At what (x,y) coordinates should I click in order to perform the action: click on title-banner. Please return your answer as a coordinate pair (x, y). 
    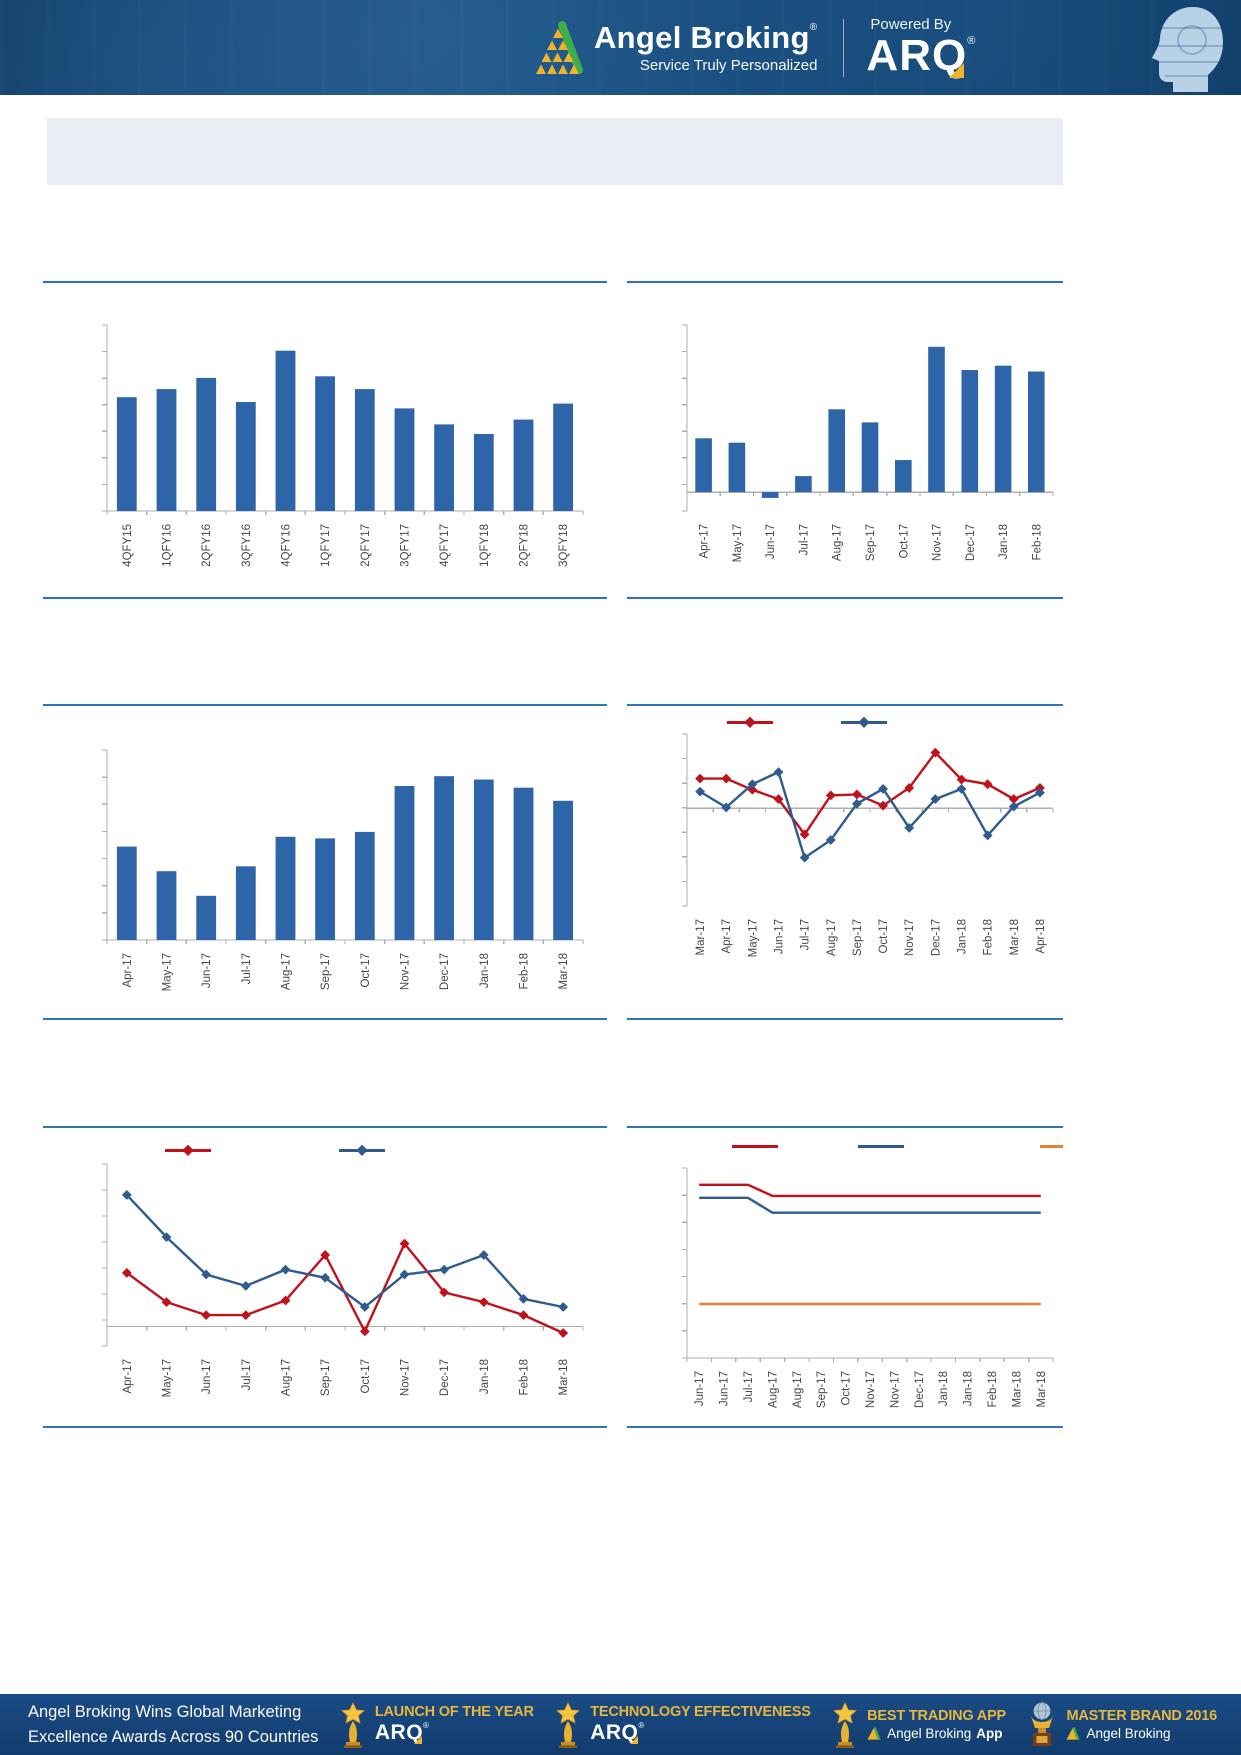
    Looking at the image, I should click on (555, 151).